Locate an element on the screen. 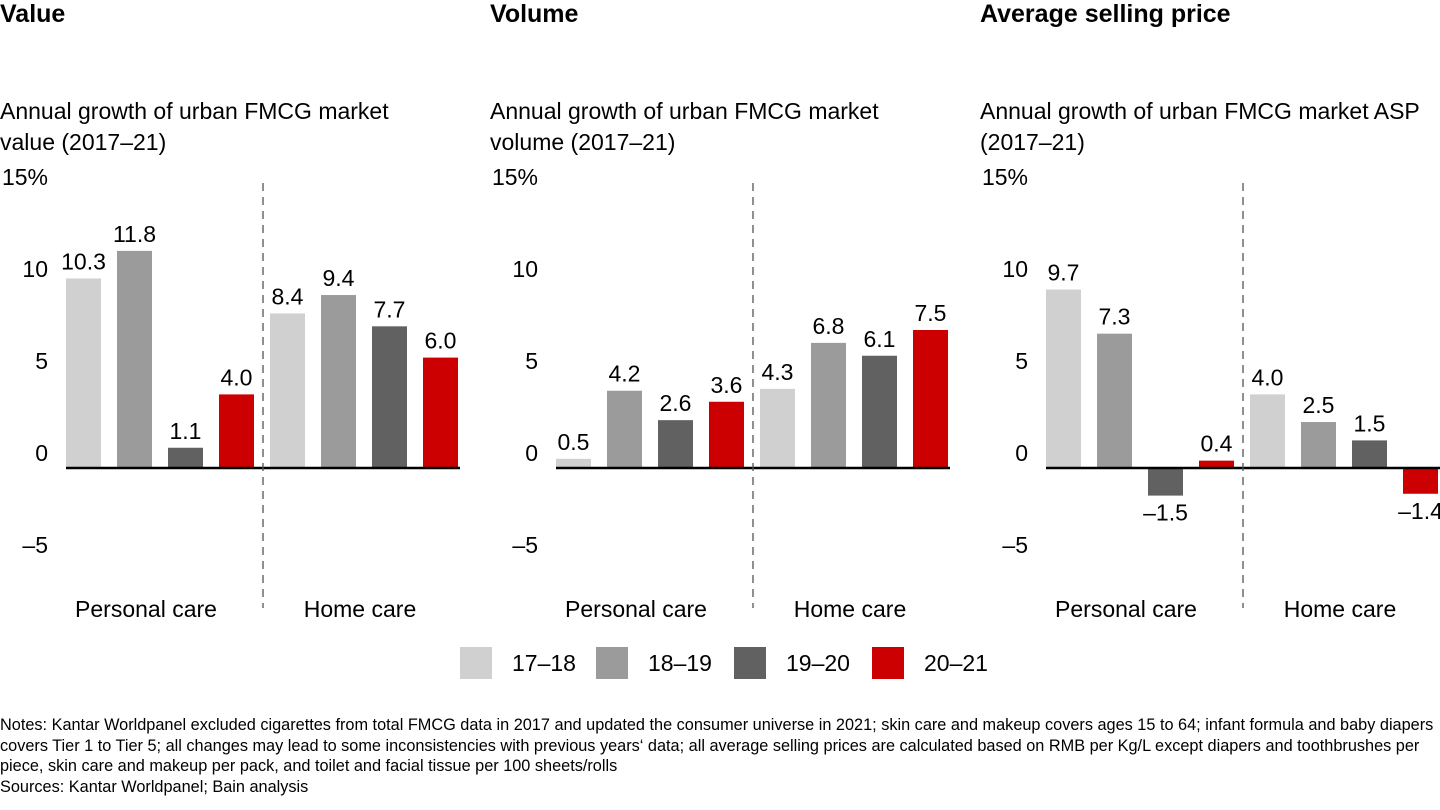  y-tick-label-value: –5 is located at coordinates (35, 545).